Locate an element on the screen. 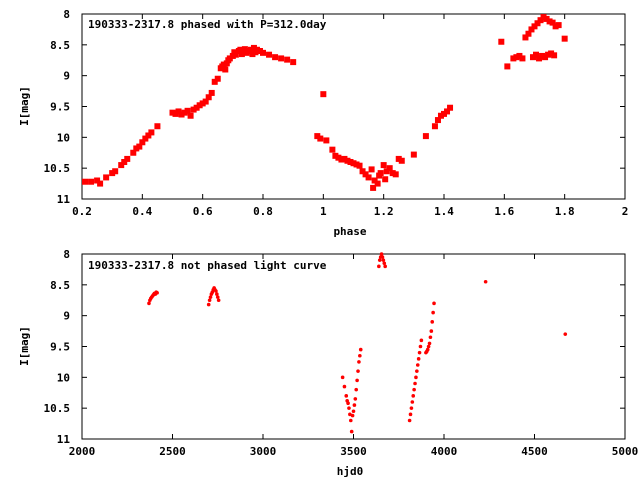 The image size is (640, 480). unphased-x-axis-label: hjd0 is located at coordinates (350, 471).